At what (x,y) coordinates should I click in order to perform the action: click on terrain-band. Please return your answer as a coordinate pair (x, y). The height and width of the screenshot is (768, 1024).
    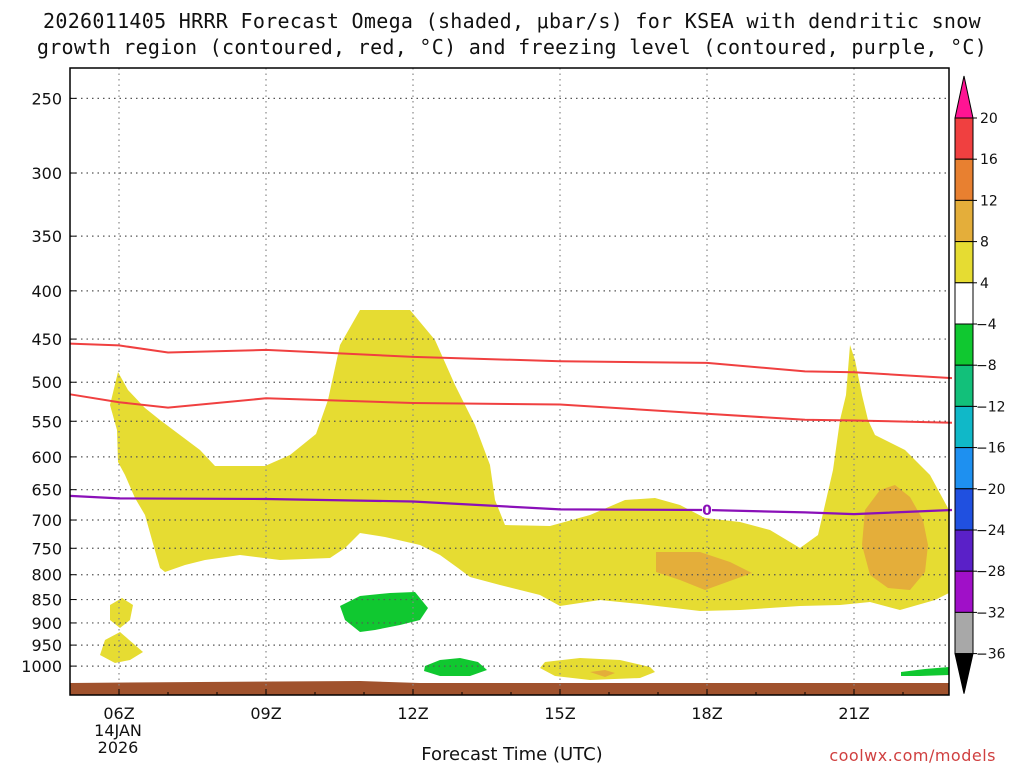
    Looking at the image, I should click on (509, 688).